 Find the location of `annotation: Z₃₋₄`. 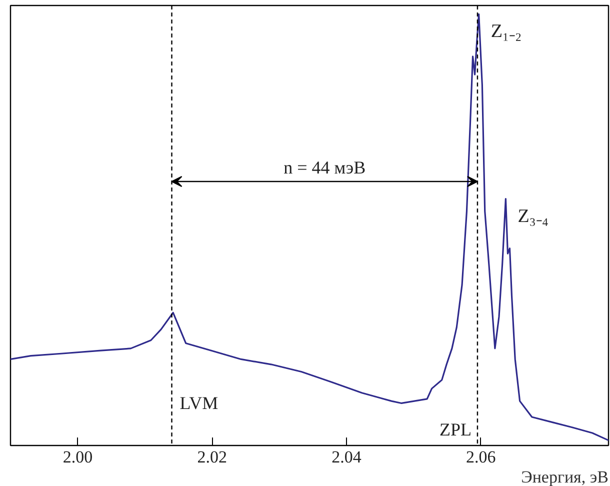

annotation: Z₃₋₄ is located at coordinates (533, 216).